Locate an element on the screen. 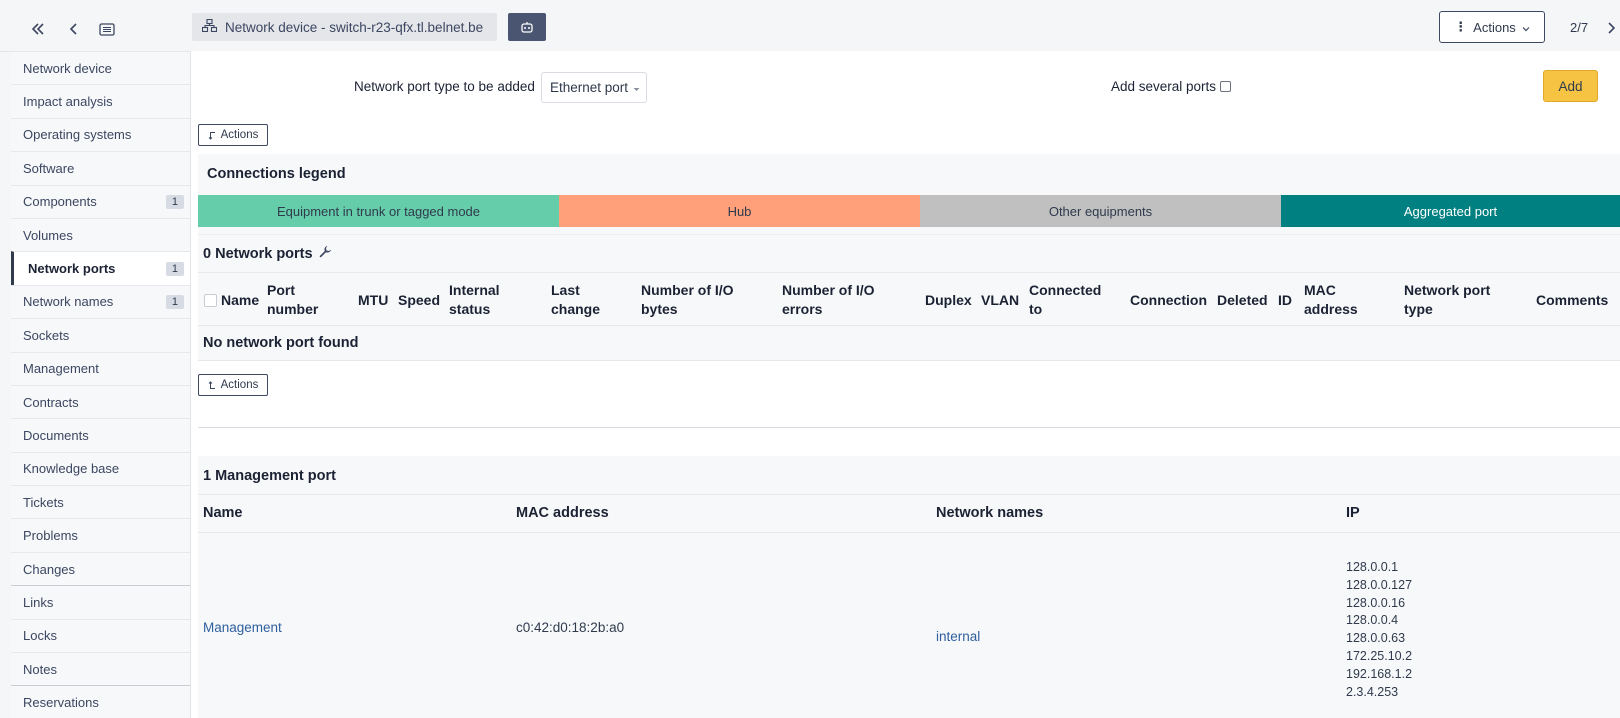  massive-actions-button-top: Actions is located at coordinates (233, 135).